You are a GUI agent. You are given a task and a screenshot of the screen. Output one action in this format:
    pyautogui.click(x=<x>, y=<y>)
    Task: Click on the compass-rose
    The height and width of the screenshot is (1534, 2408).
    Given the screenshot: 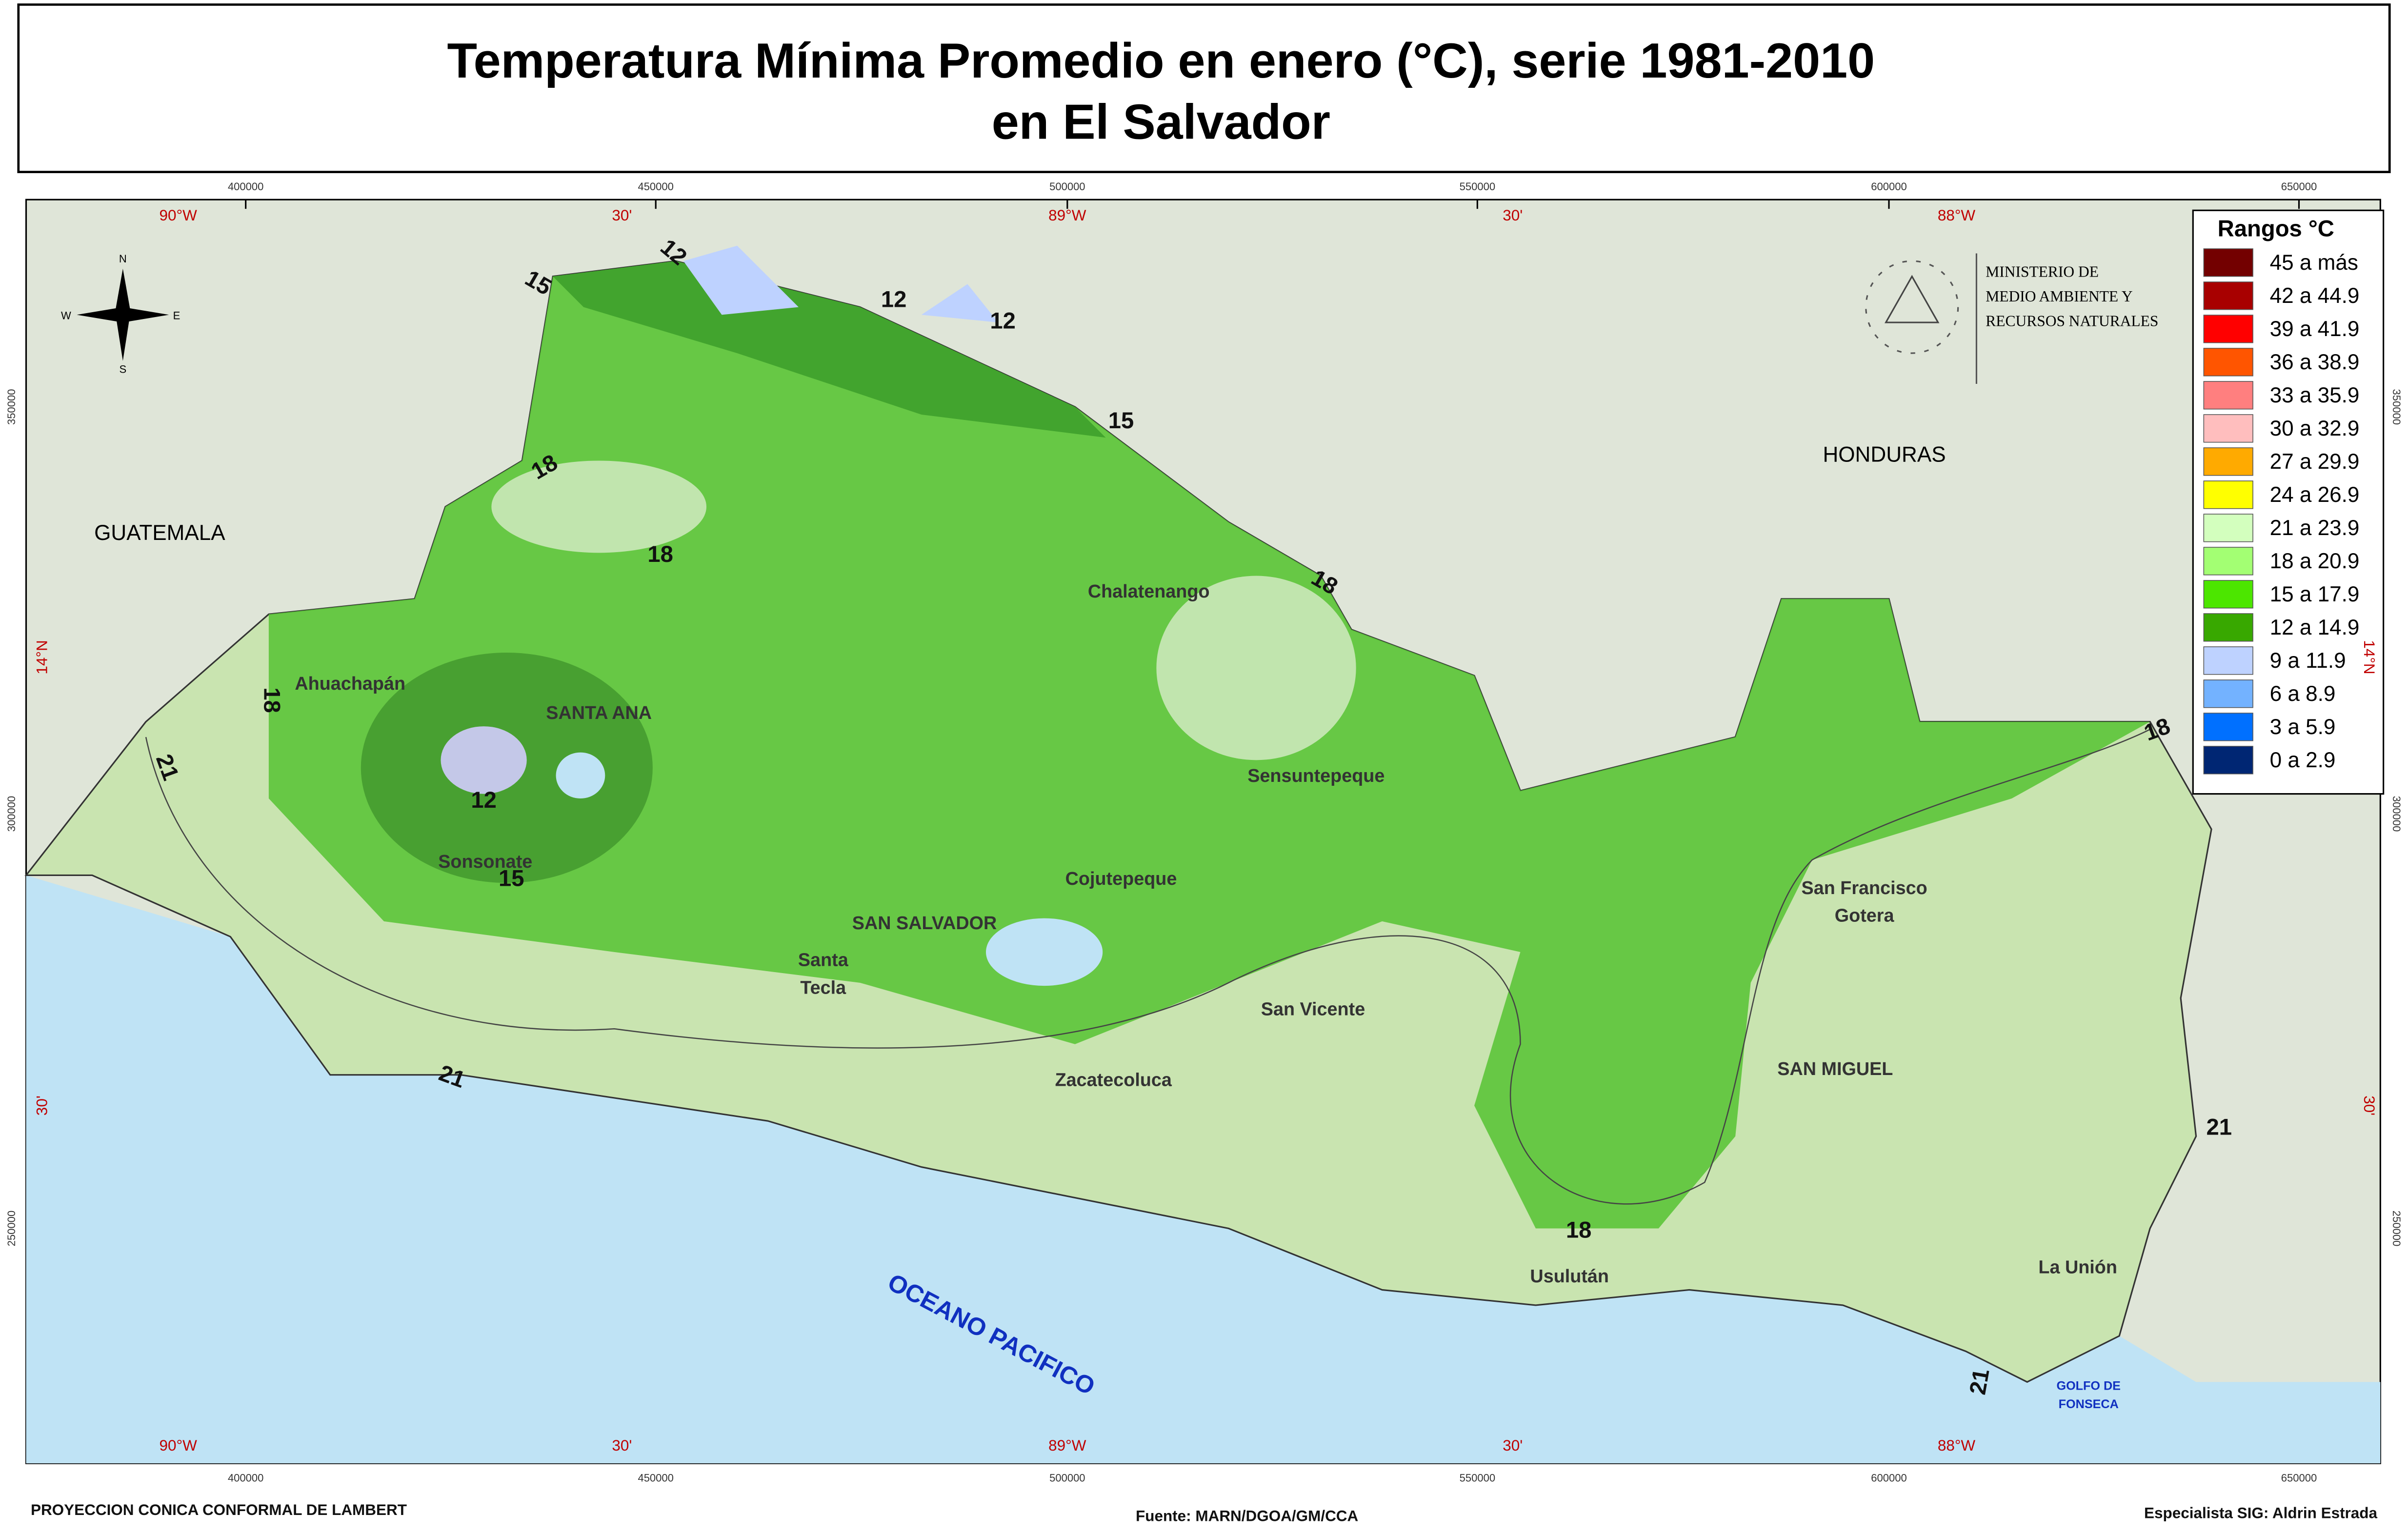 What is the action you would take?
    pyautogui.click(x=123, y=315)
    